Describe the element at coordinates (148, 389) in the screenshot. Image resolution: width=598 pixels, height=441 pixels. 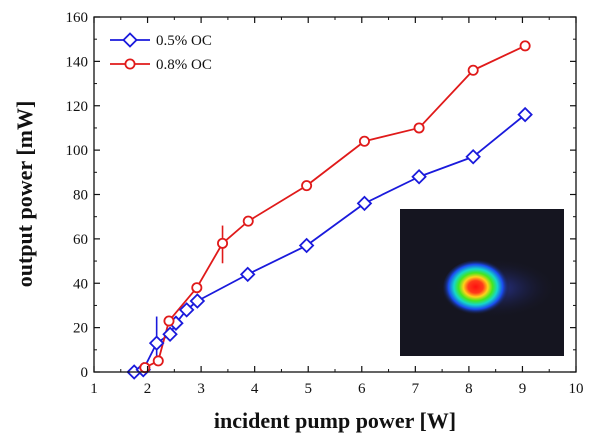
I see `x-tick-label: 2` at that location.